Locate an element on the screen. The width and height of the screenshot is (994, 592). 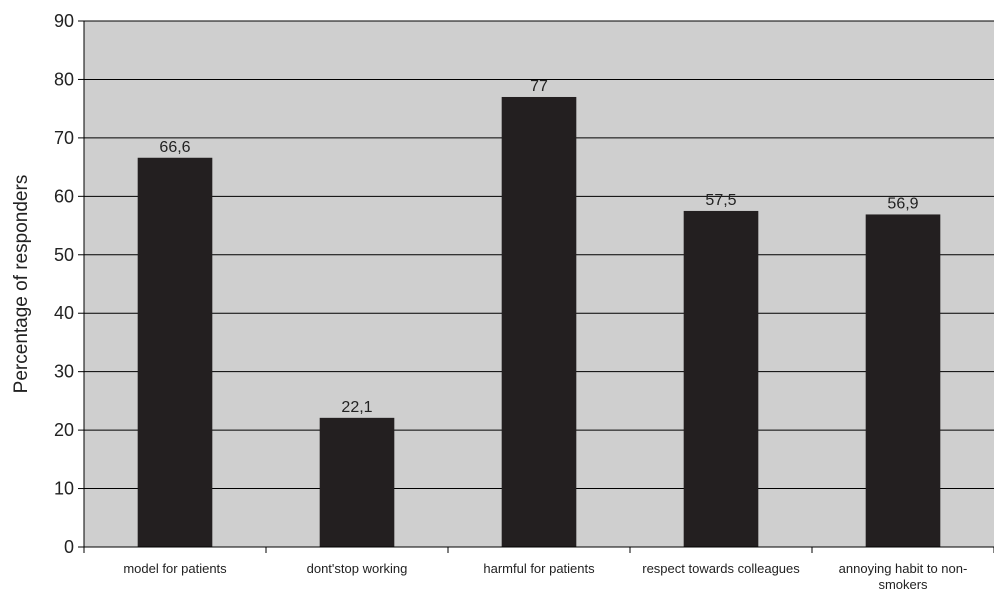
category-label: dont'stop working is located at coordinates (357, 568).